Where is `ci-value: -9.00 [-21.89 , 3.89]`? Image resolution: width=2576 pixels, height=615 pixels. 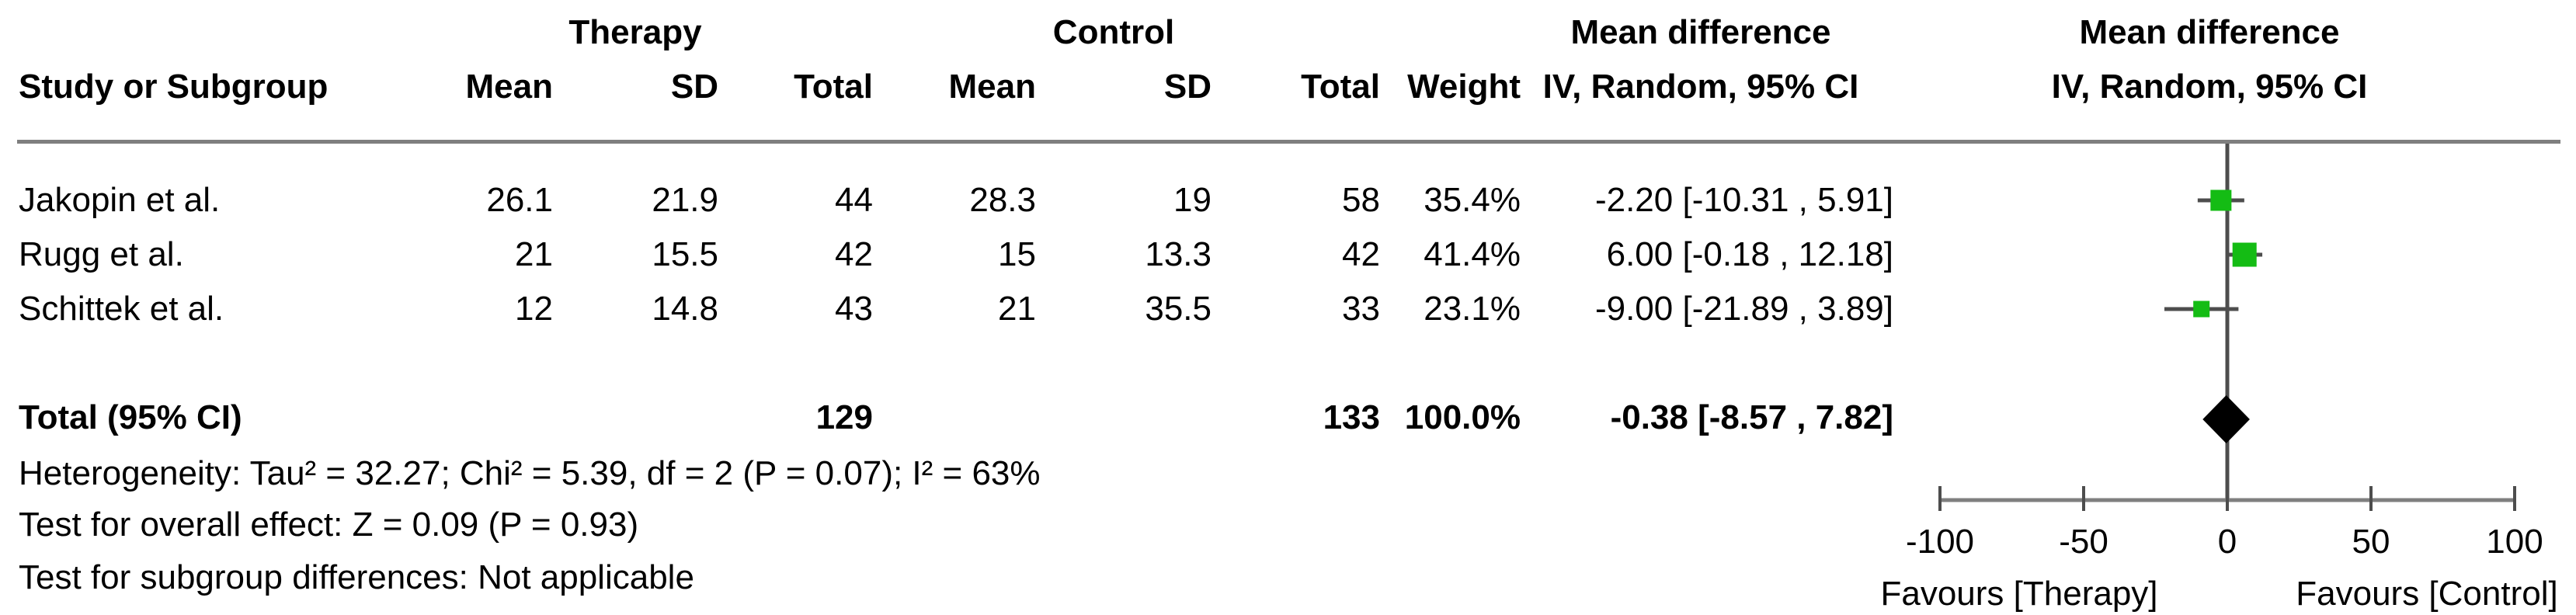 ci-value: -9.00 [-21.89 , 3.89] is located at coordinates (1744, 309).